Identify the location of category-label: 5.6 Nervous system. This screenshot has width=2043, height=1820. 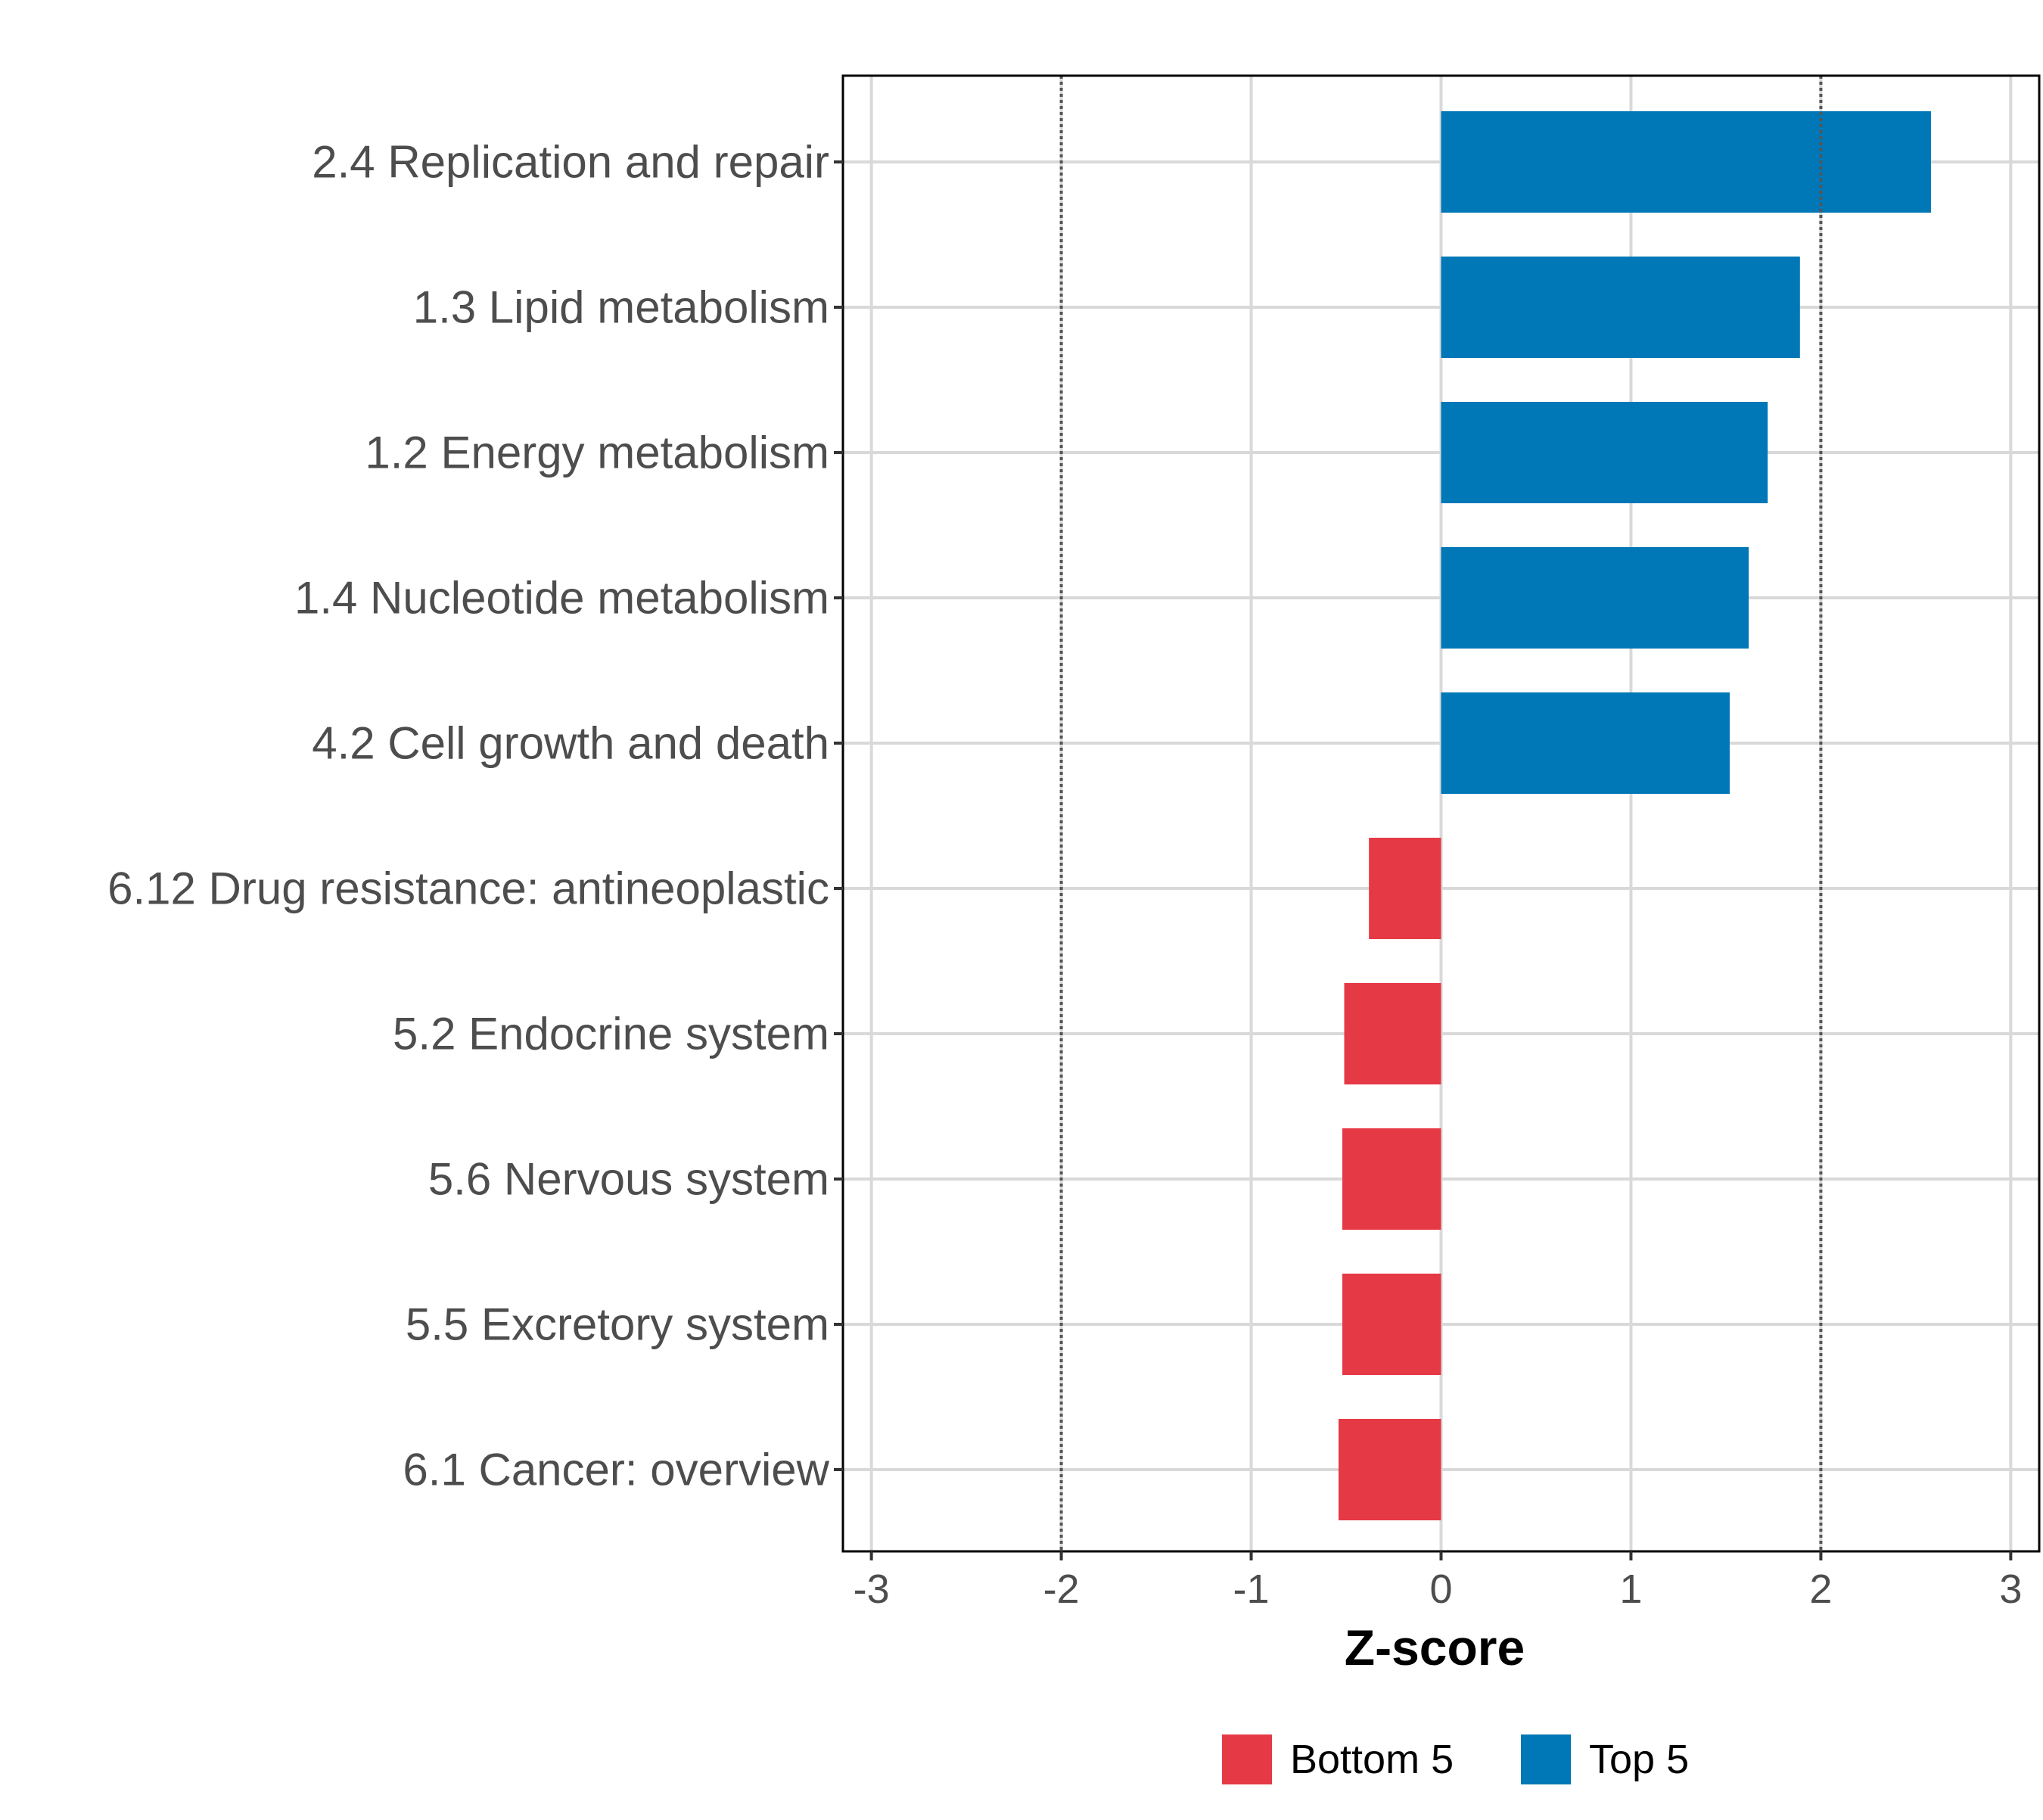
(629, 1179).